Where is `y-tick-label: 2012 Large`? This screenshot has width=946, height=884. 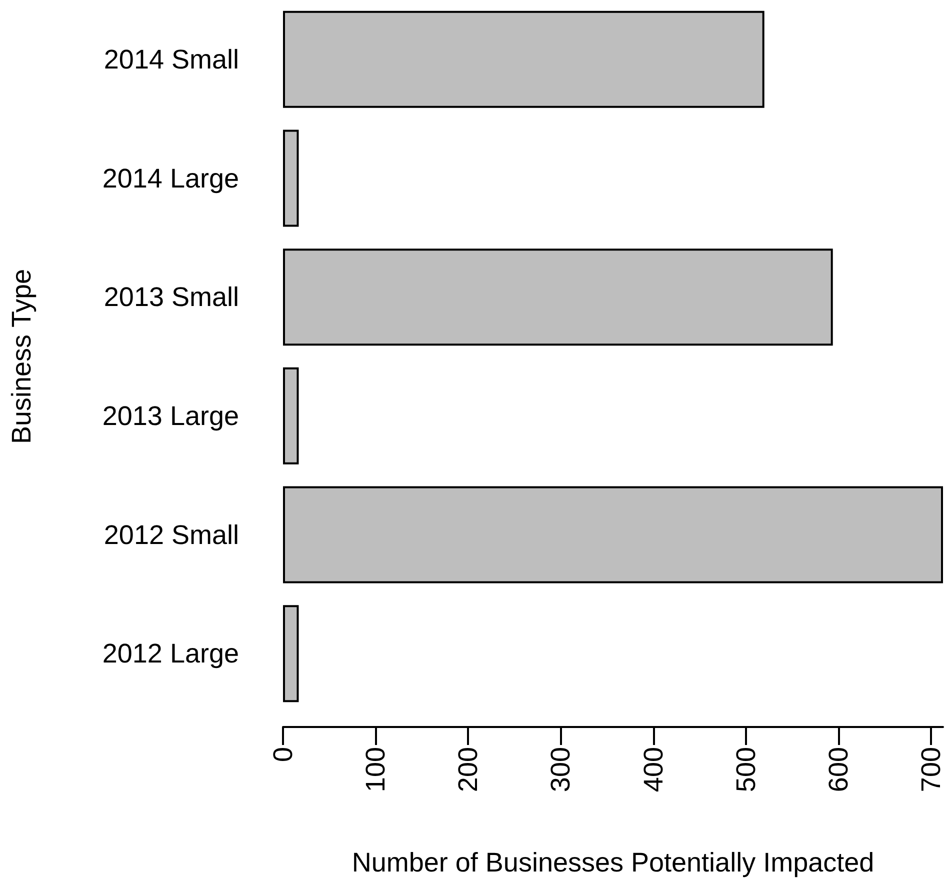
y-tick-label: 2012 Large is located at coordinates (170, 653).